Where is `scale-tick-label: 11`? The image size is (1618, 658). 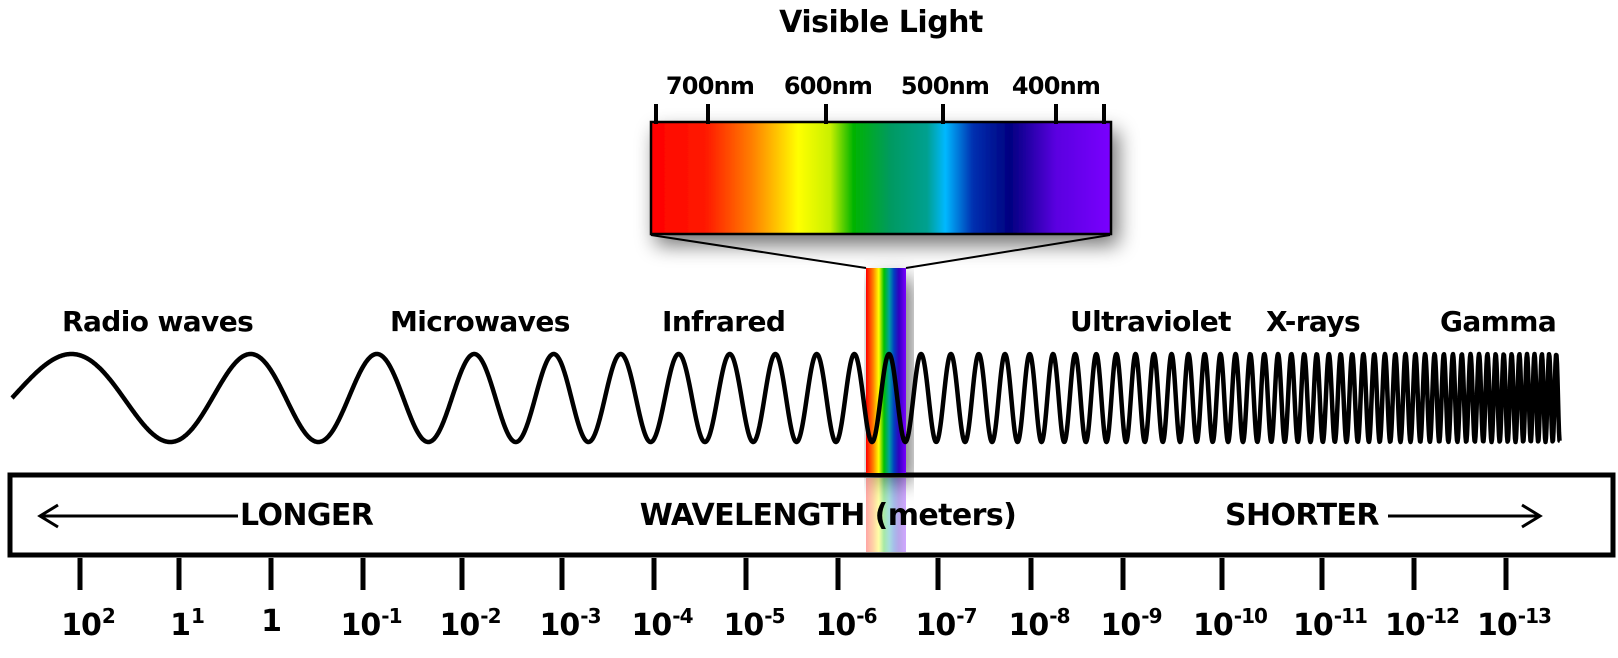
scale-tick-label: 11 is located at coordinates (187, 623).